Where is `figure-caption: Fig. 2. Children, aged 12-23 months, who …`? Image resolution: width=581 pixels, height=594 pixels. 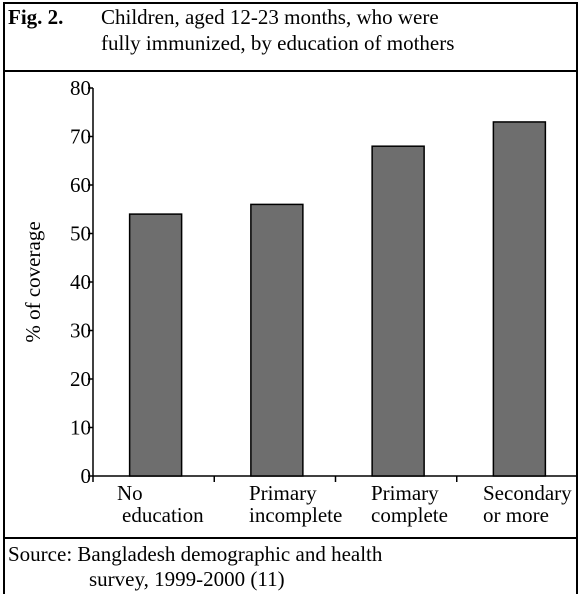
figure-caption: Fig. 2. Children, aged 12-23 months, who … is located at coordinates (231, 30).